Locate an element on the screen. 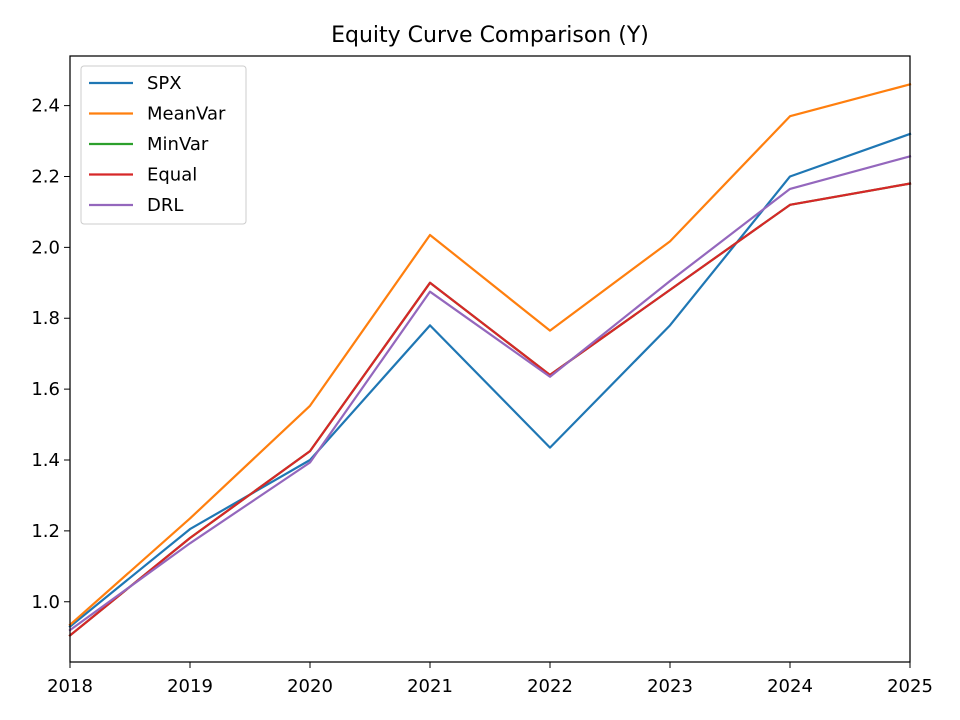 This screenshot has height=720, width=960. y-tick-label: 1.6 is located at coordinates (45, 389).